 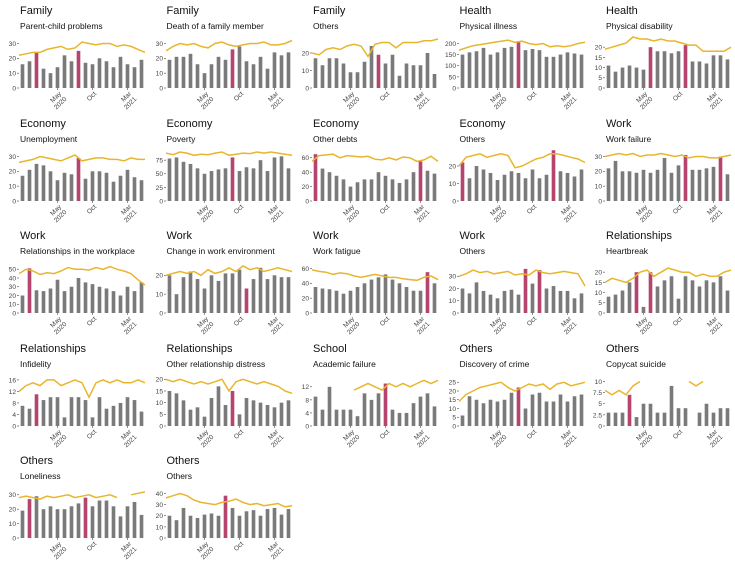 I want to click on chart-panel: Others Others 0 10 20 30 40 May 2020 Oct Mar 2021, so click(x=220, y=511).